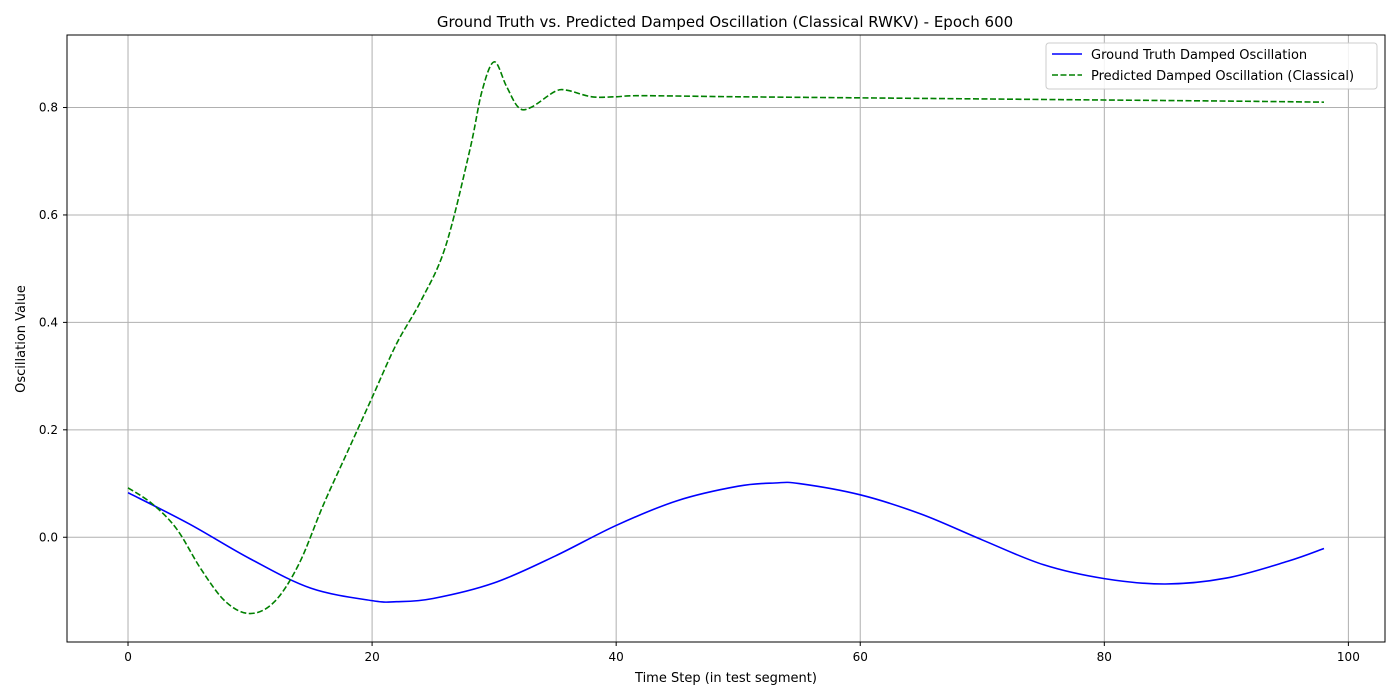  Describe the element at coordinates (48, 537) in the screenshot. I see `y-tick-label: 0.0` at that location.